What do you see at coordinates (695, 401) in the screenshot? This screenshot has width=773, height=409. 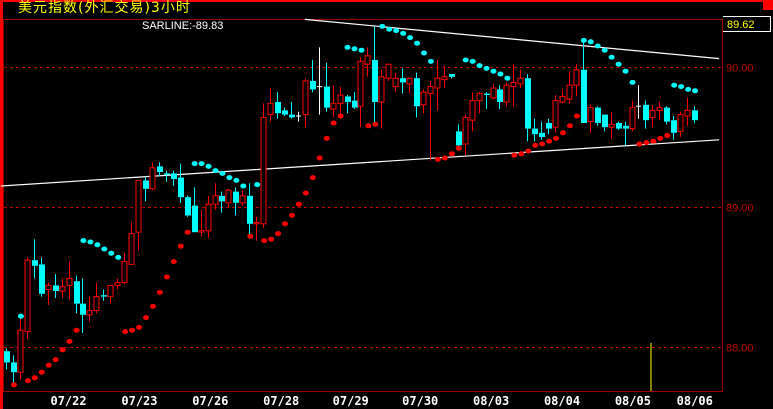 I see `x-tick-label: 08/06` at bounding box center [695, 401].